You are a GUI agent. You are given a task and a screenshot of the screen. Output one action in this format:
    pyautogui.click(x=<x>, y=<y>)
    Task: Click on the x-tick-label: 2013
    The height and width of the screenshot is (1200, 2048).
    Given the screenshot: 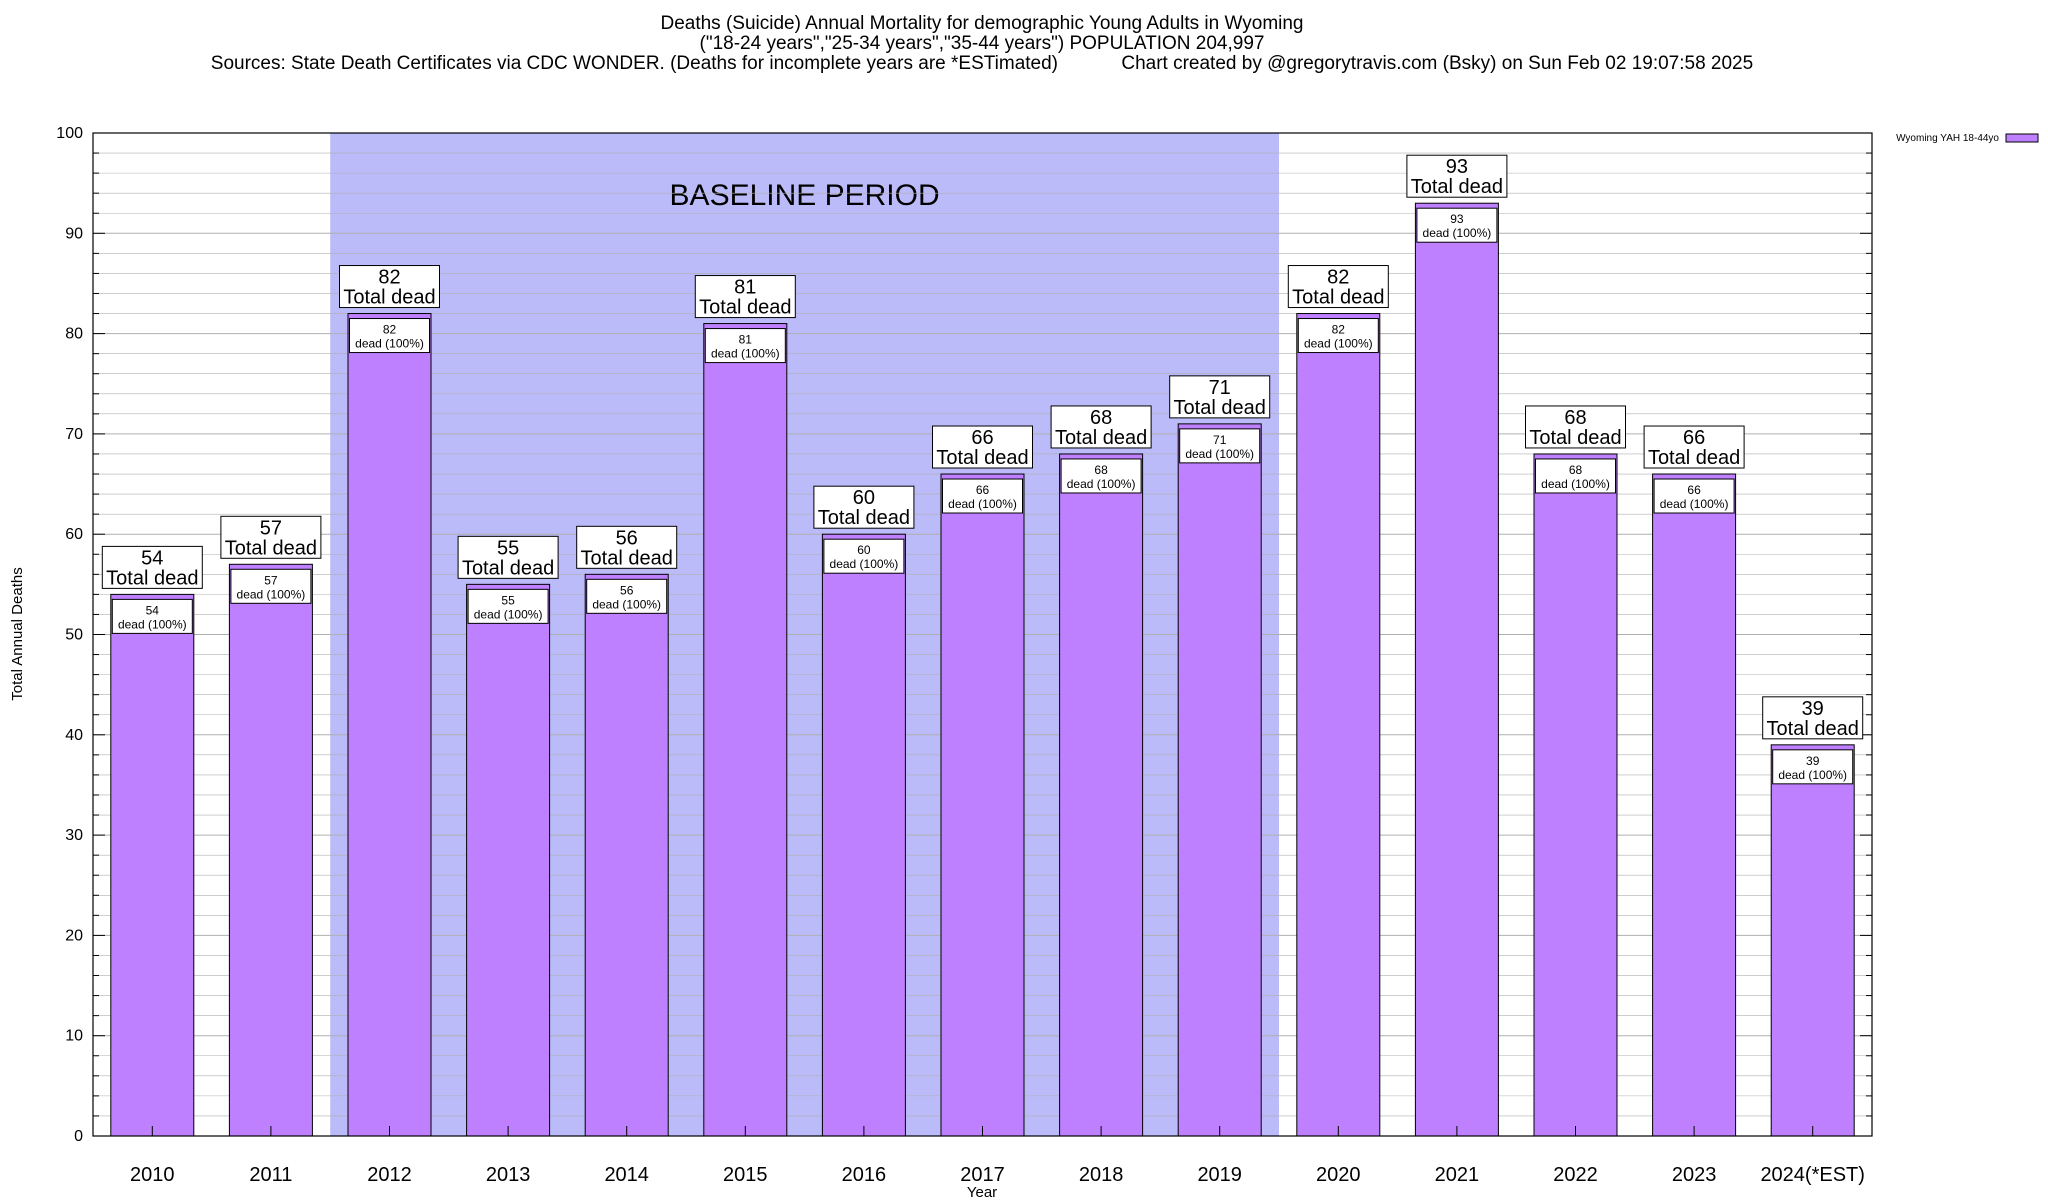 What is the action you would take?
    pyautogui.click(x=508, y=1175)
    